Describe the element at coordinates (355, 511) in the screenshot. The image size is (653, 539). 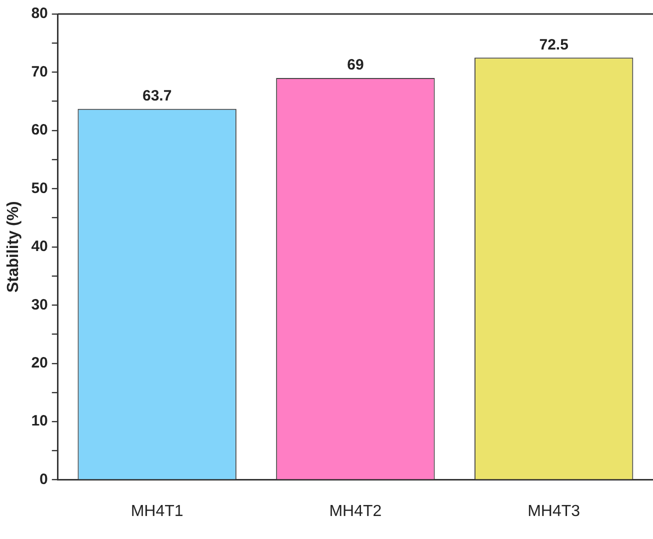
I see `x-tick-label: MH4T2` at that location.